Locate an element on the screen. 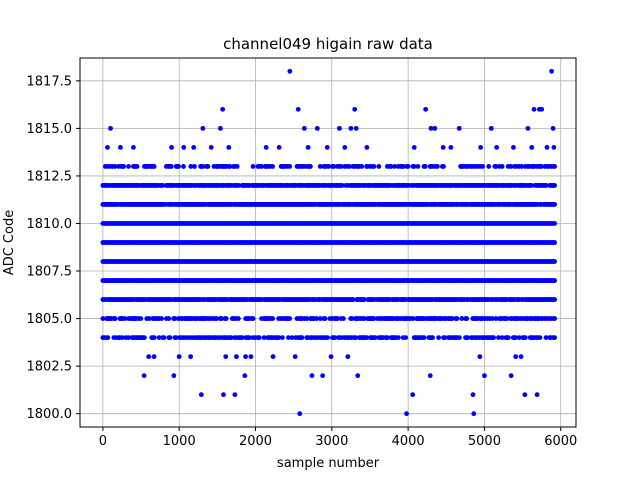 The width and height of the screenshot is (640, 485). x-tick-label: 0 is located at coordinates (103, 441).